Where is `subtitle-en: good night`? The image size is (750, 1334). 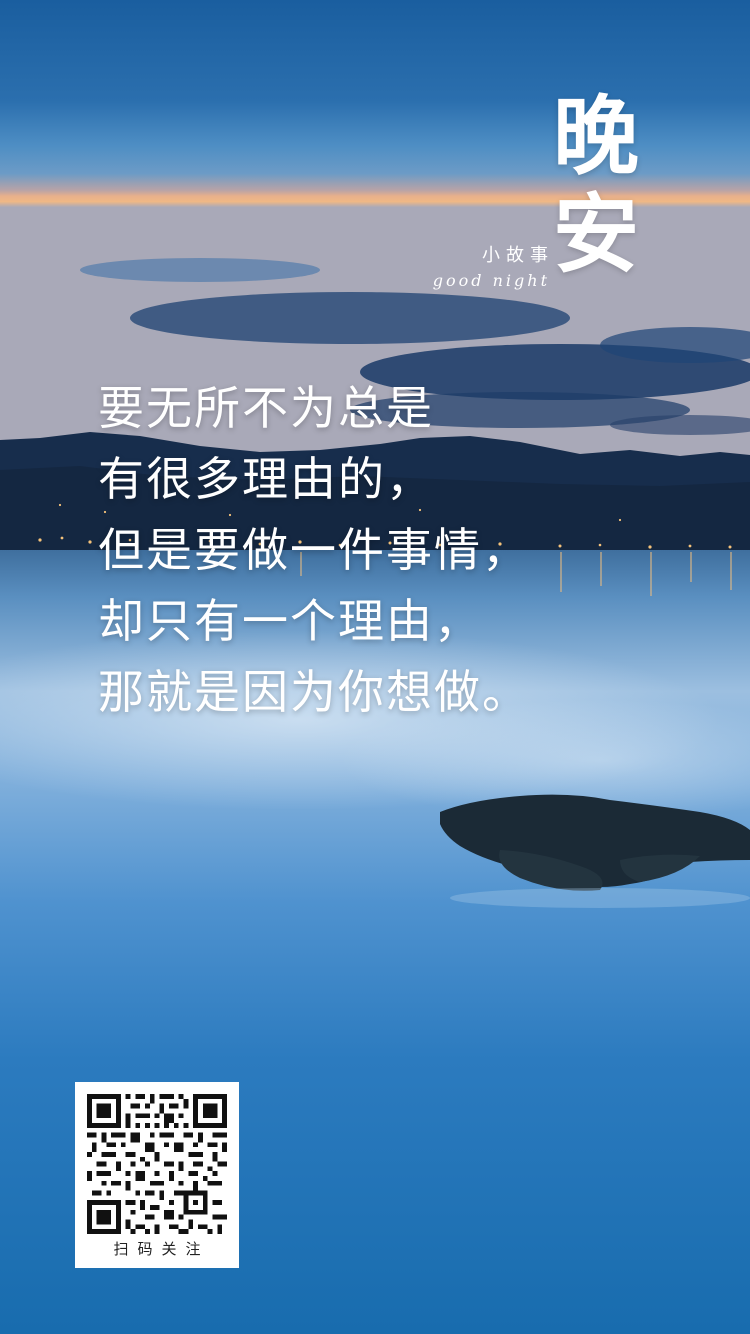 subtitle-en: good night is located at coordinates (491, 280).